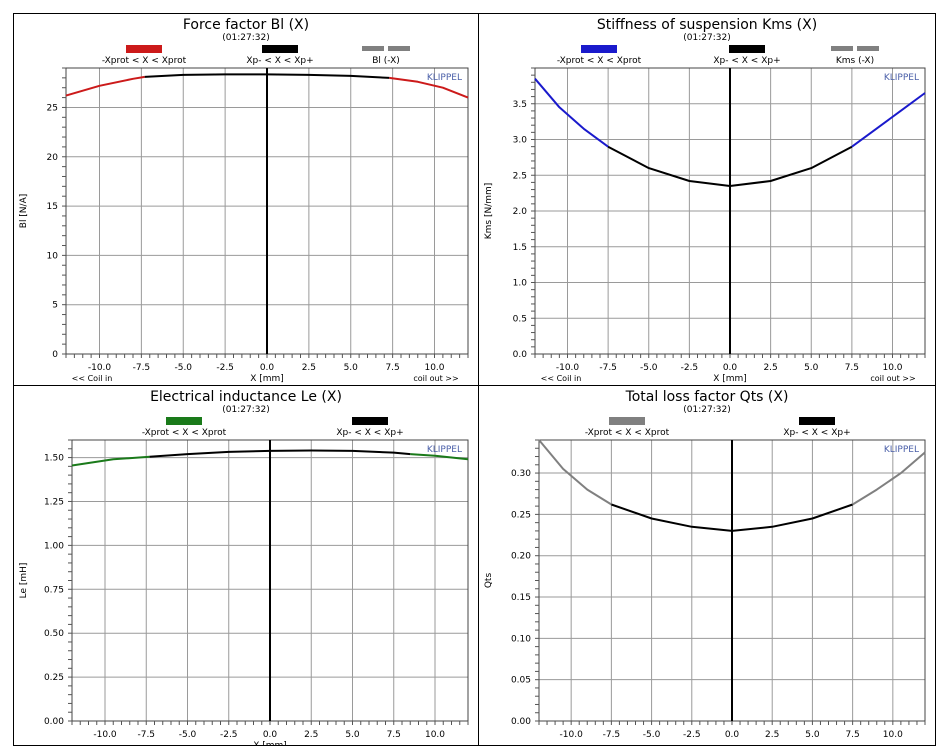  What do you see at coordinates (521, 474) in the screenshot?
I see `y-tick-label: 0.30` at bounding box center [521, 474].